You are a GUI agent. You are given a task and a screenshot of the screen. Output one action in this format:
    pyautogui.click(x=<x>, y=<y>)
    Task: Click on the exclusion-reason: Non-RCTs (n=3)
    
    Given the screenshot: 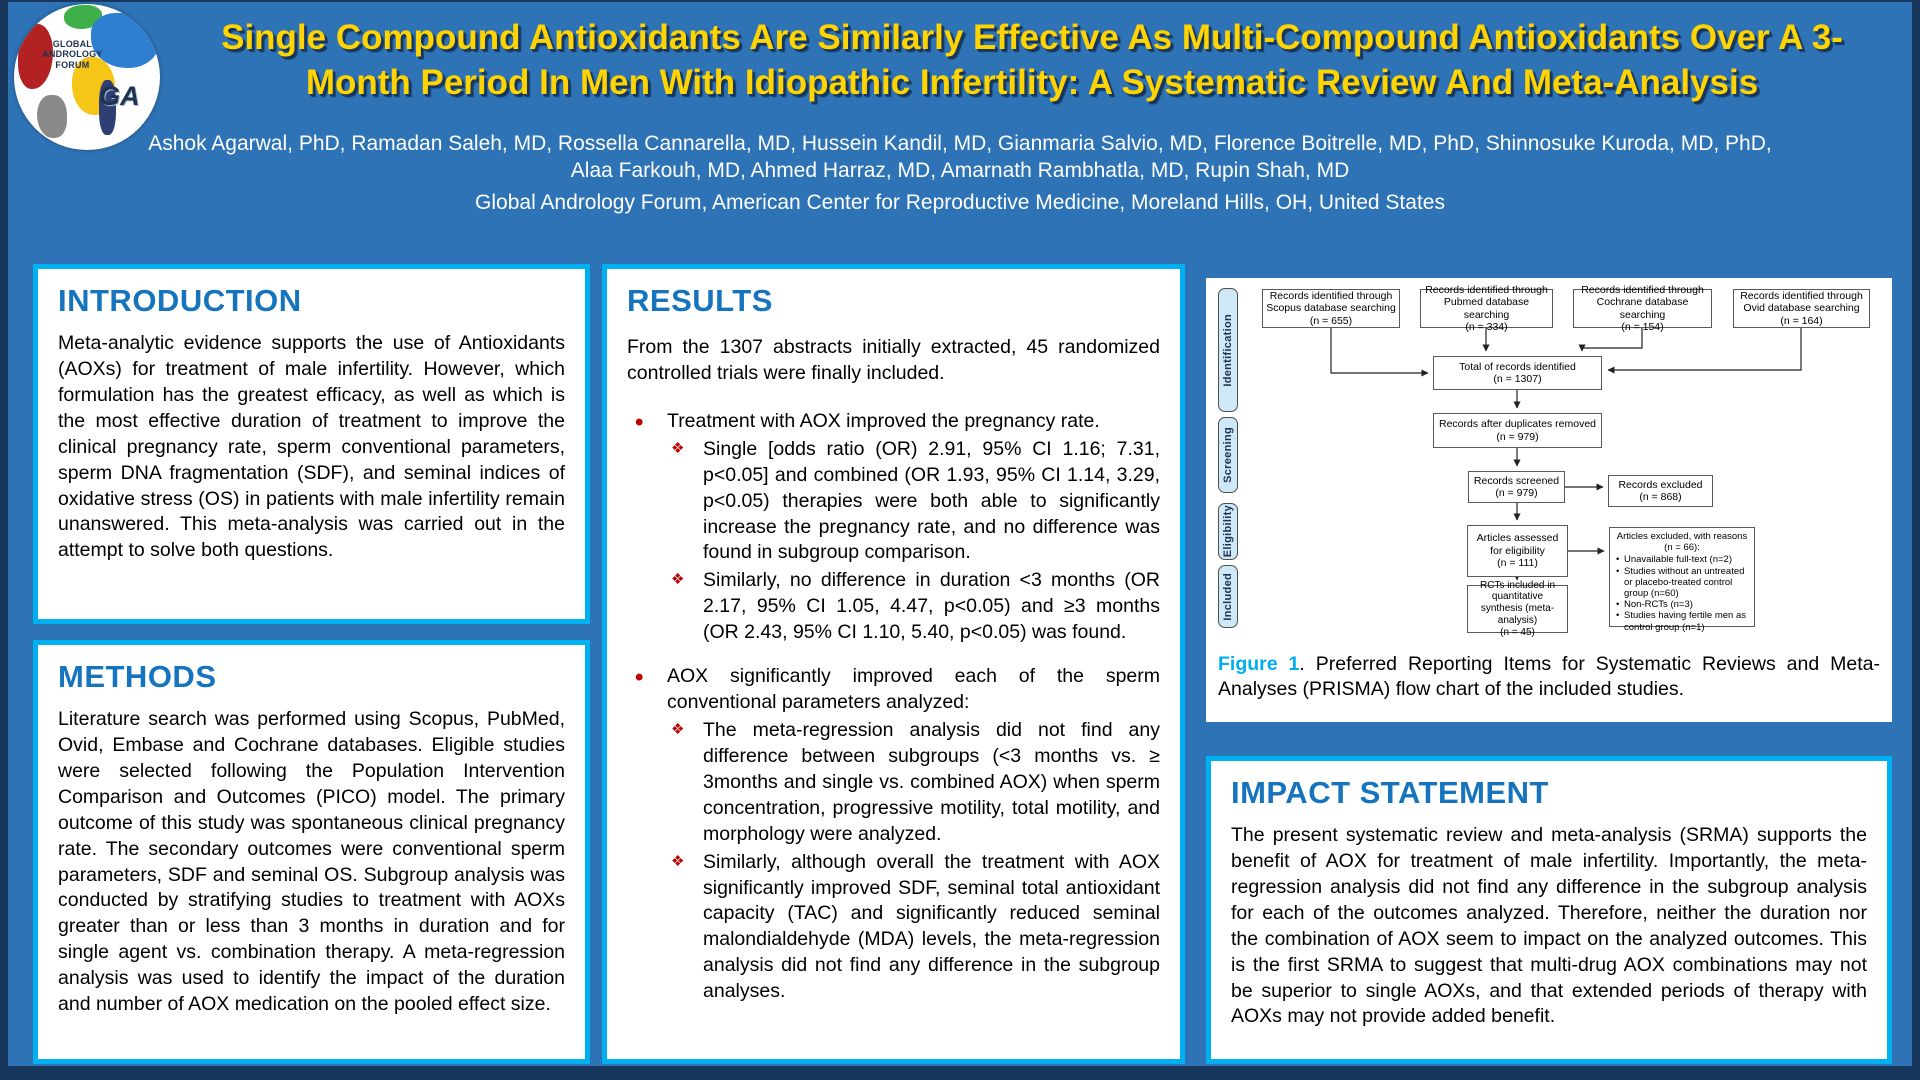 What is the action you would take?
    pyautogui.click(x=1682, y=604)
    